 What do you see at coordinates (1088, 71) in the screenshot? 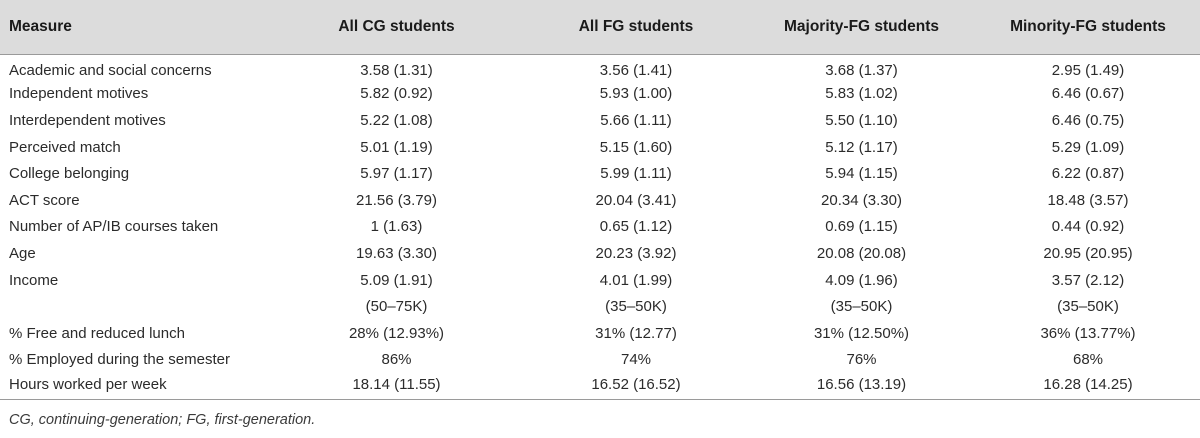
I see `table-cell: 2.95 (1.49)` at bounding box center [1088, 71].